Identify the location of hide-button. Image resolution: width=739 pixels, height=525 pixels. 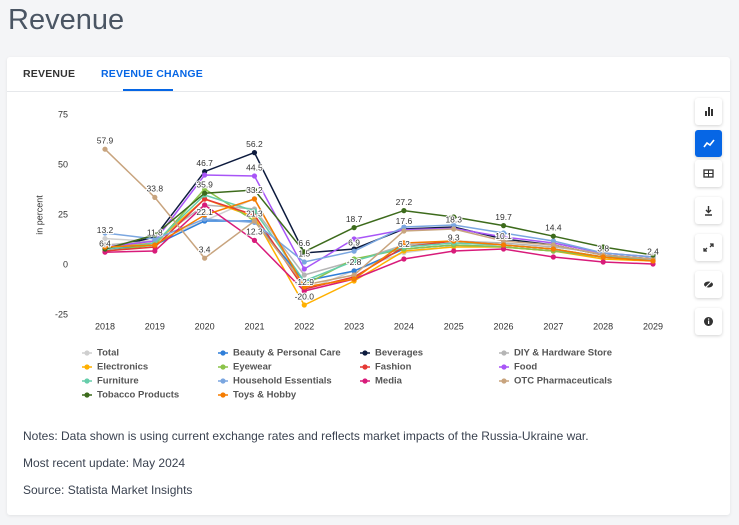
(708, 284).